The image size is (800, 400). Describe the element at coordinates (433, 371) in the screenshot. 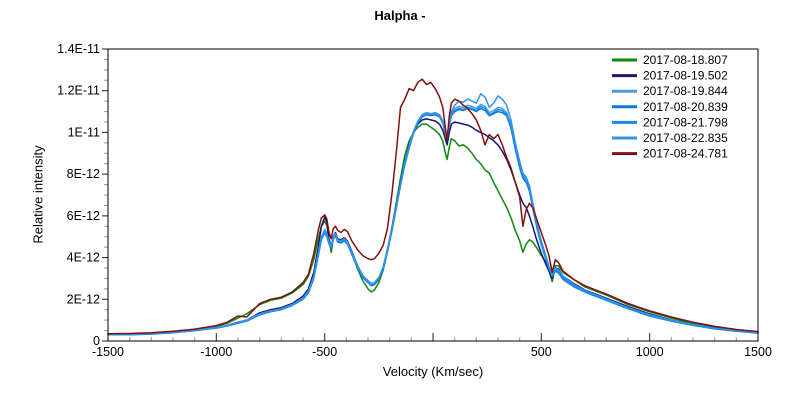

I see `x-axis-title: Velocity (Km/sec)` at that location.